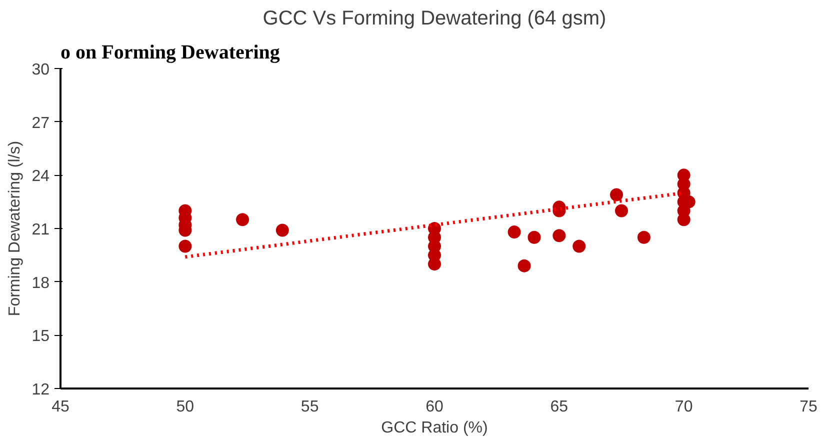 The height and width of the screenshot is (439, 838). What do you see at coordinates (41, 70) in the screenshot?
I see `y-tick-label: 30` at bounding box center [41, 70].